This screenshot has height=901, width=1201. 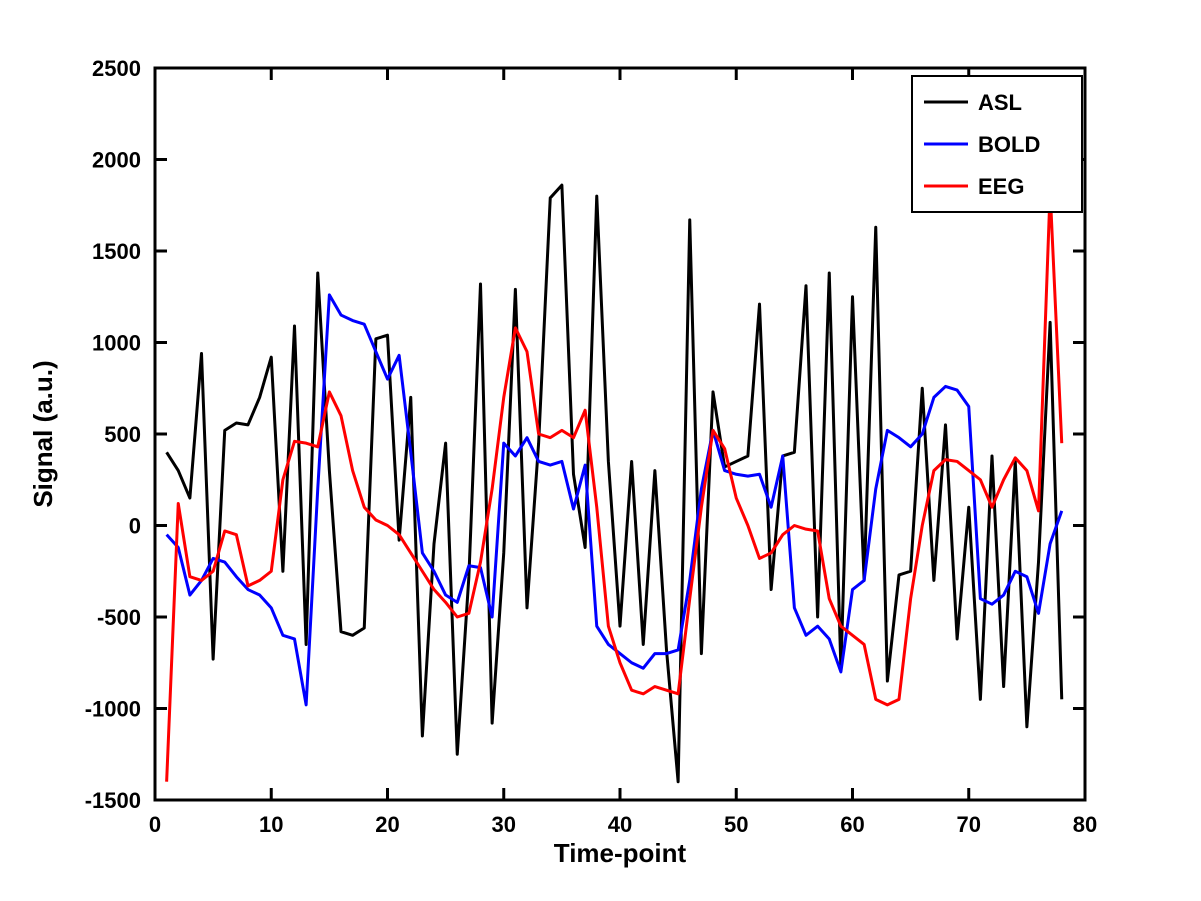 I want to click on x-tick-label: 0, so click(x=155, y=824).